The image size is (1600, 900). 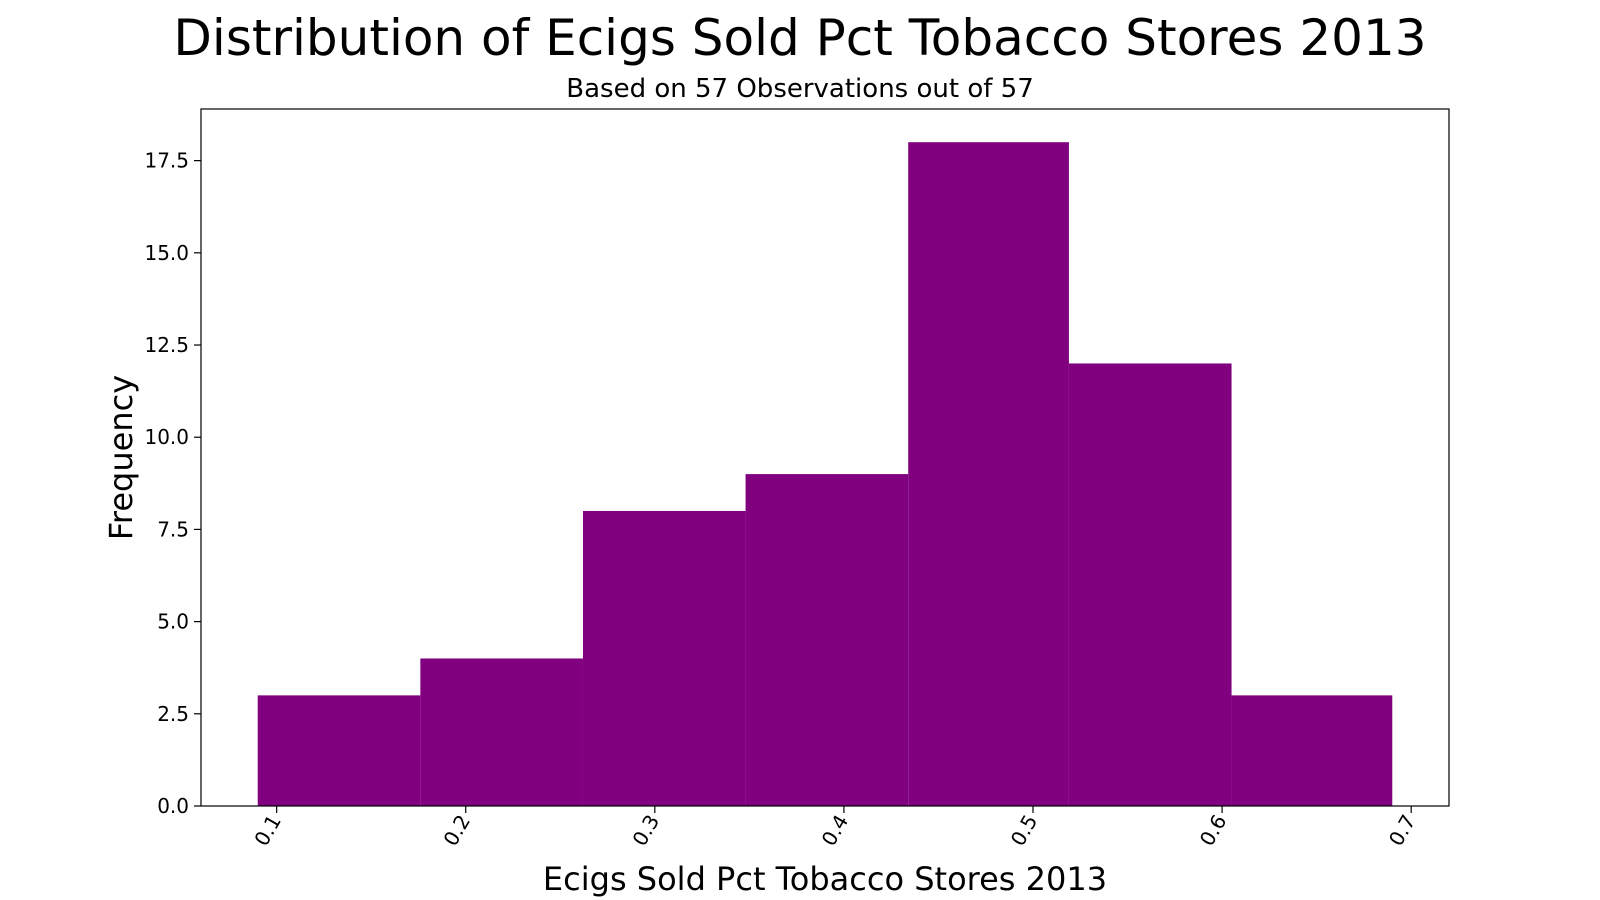 I want to click on x-tick-label: 0.5, so click(x=1024, y=831).